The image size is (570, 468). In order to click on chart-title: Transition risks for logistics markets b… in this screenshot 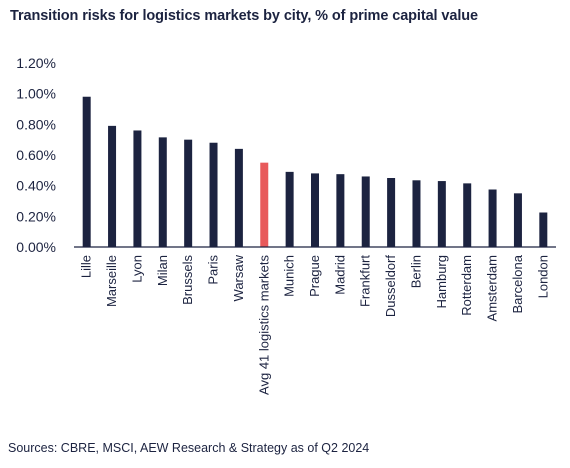, I will do `click(244, 16)`.